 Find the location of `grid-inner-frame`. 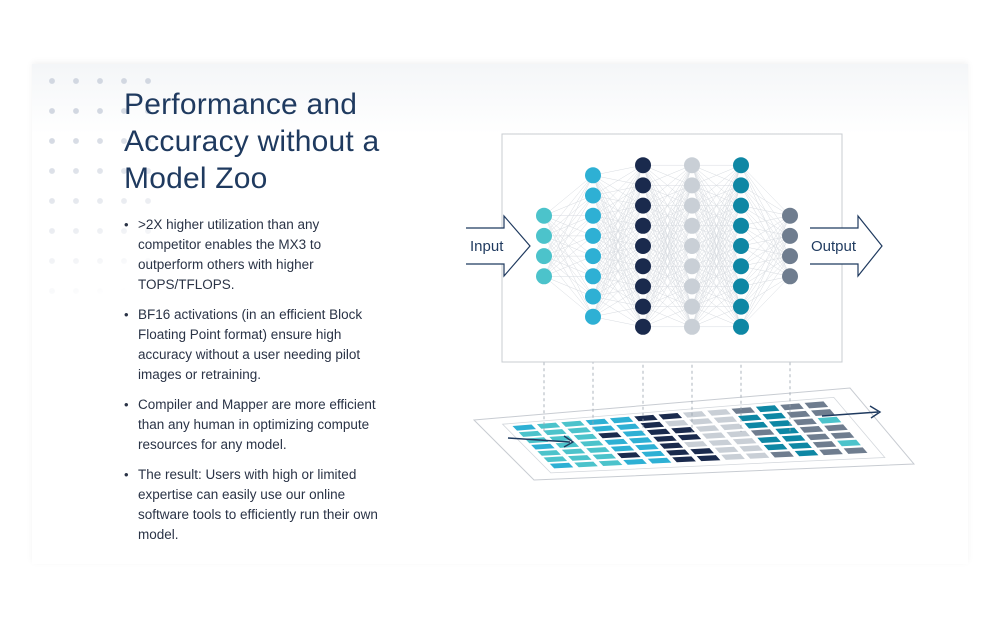

grid-inner-frame is located at coordinates (693, 435).